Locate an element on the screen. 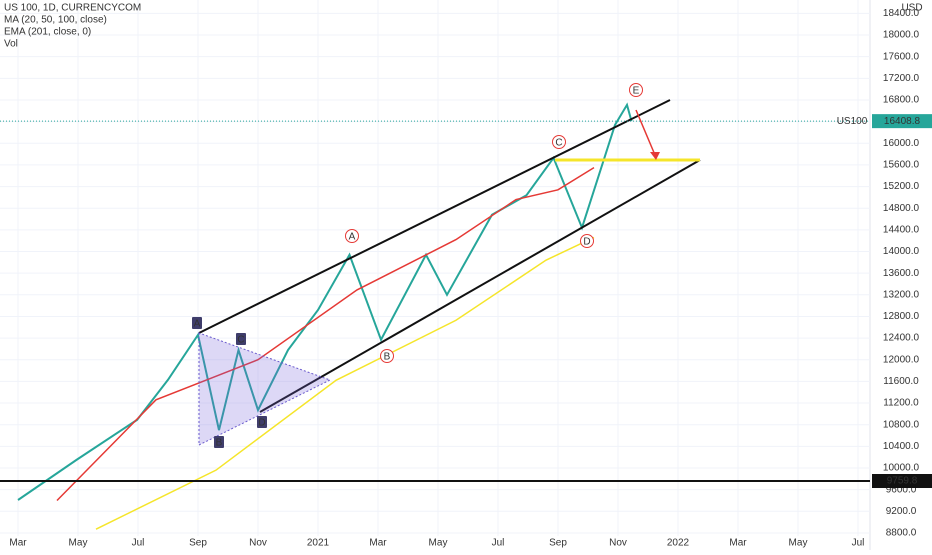 This screenshot has width=932, height=555. triangle is located at coordinates (265, 389).